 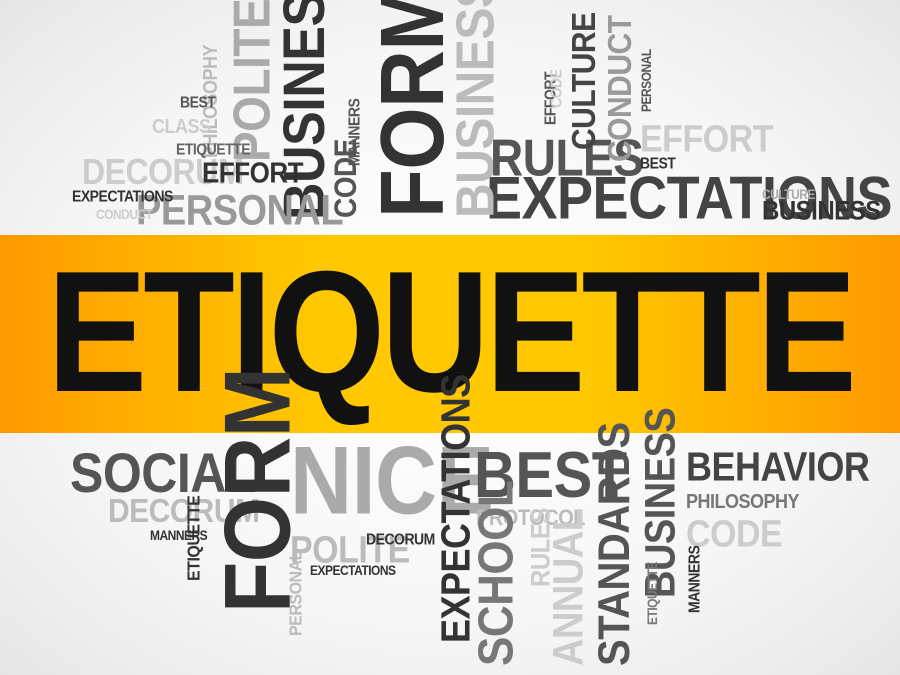 I want to click on cloud-word: BEHAVIOR, so click(x=778, y=466).